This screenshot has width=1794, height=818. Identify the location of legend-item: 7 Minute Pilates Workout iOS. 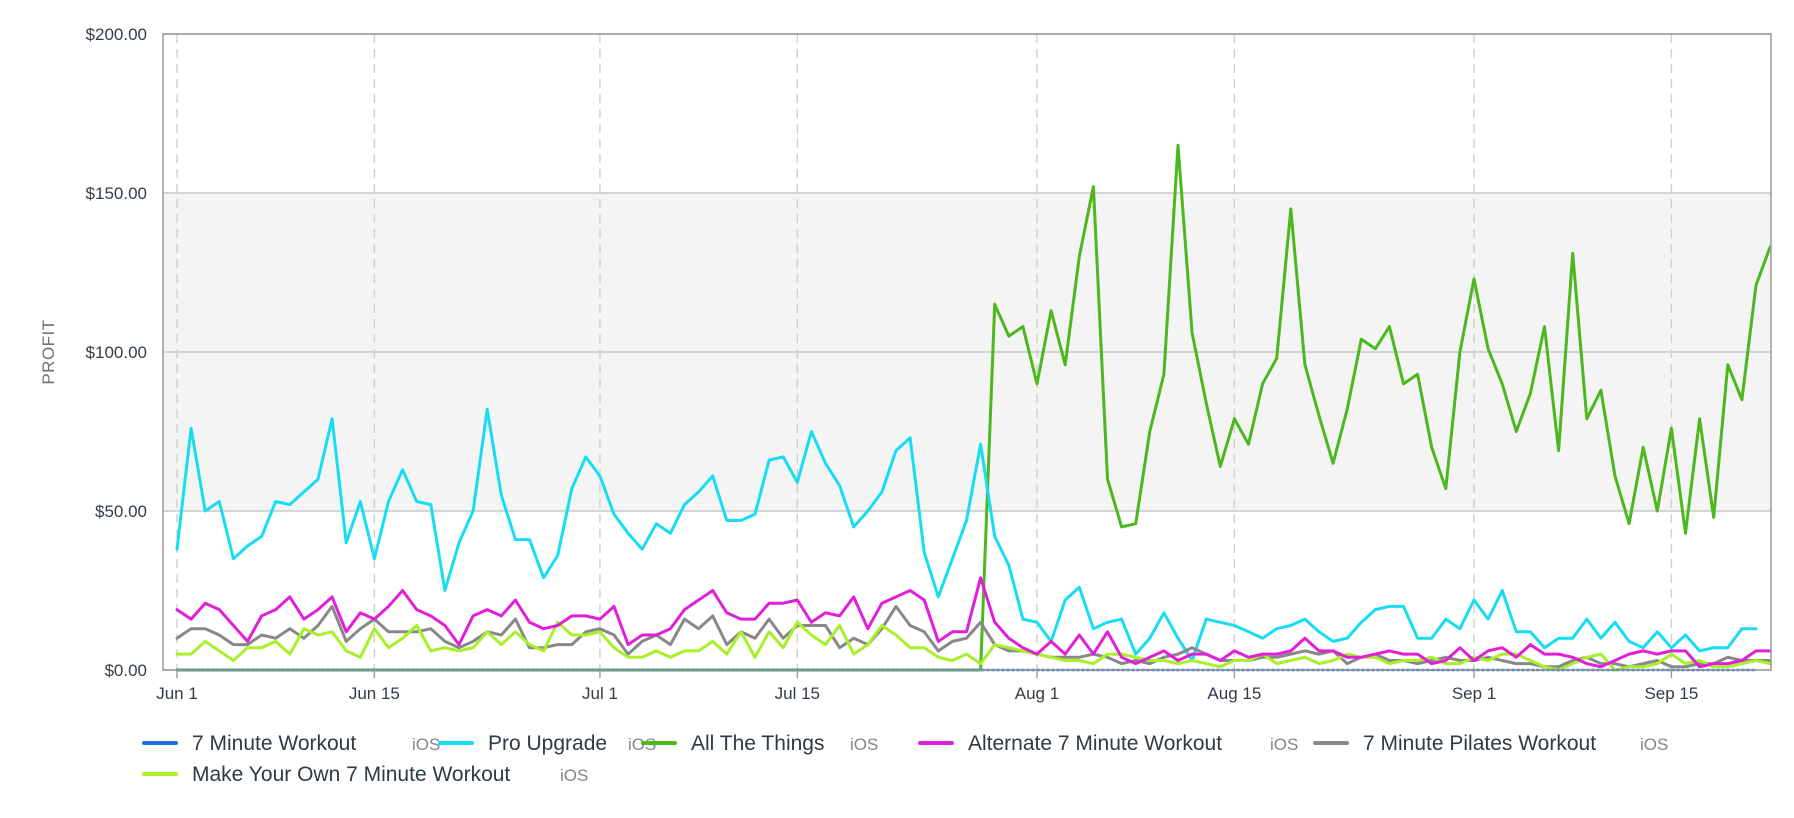
(1490, 743).